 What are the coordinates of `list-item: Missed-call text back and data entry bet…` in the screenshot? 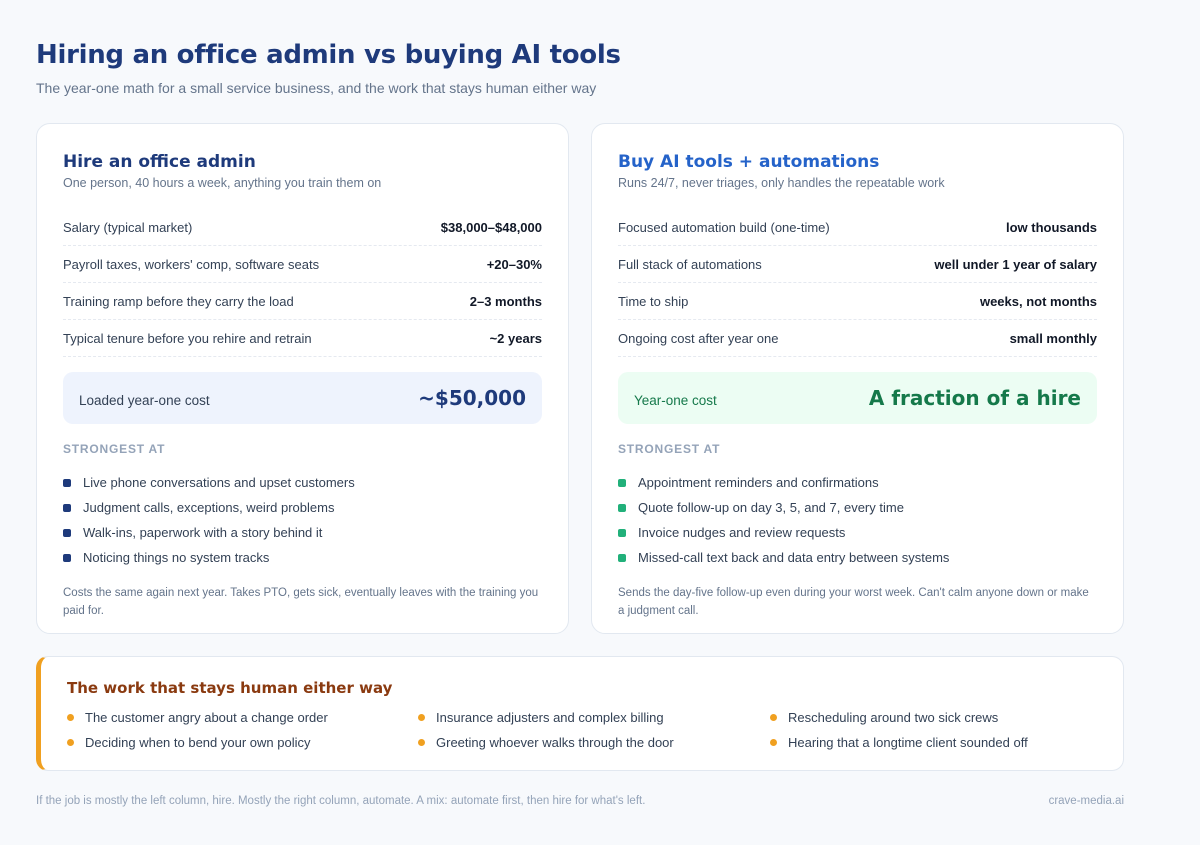 It's located at (857, 557).